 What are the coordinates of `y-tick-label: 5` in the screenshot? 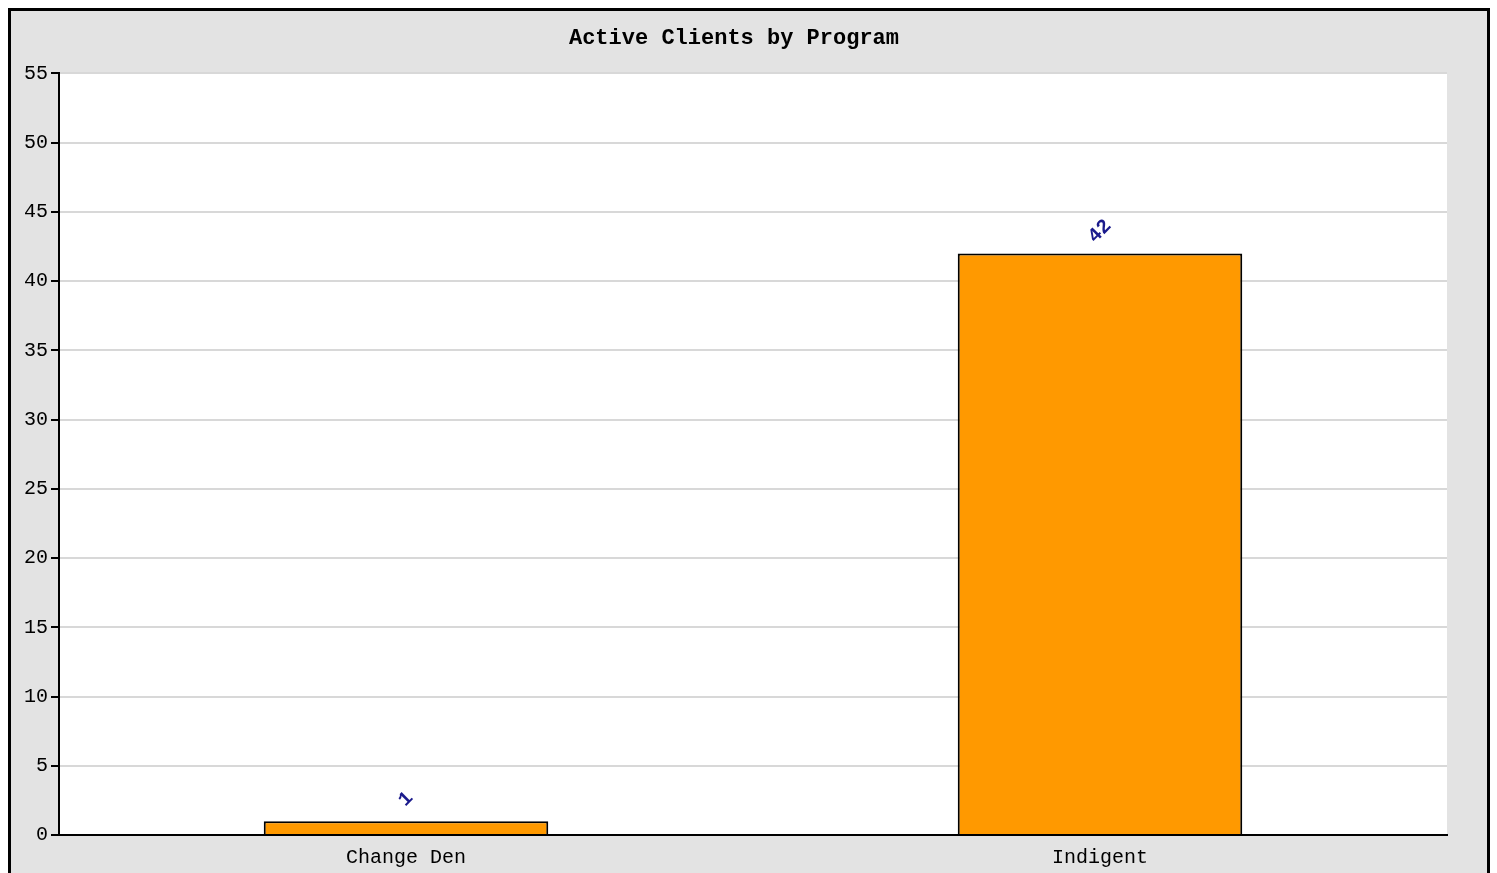 It's located at (41, 766).